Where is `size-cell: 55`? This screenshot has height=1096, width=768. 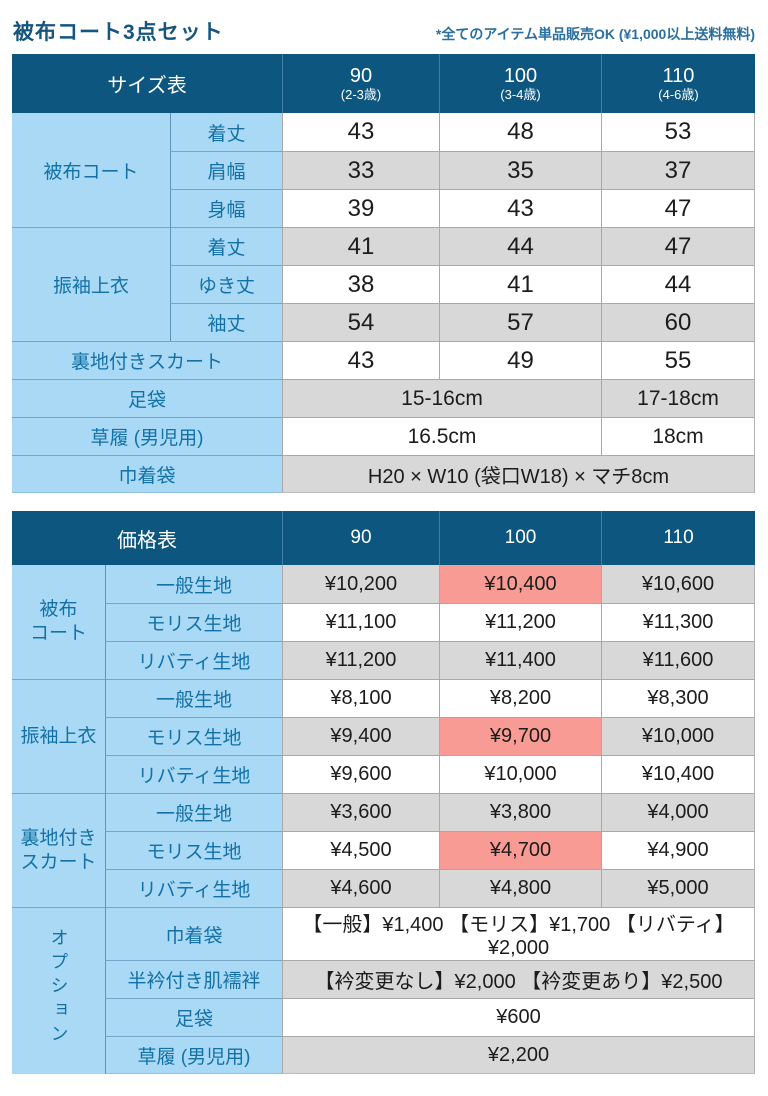 size-cell: 55 is located at coordinates (678, 360).